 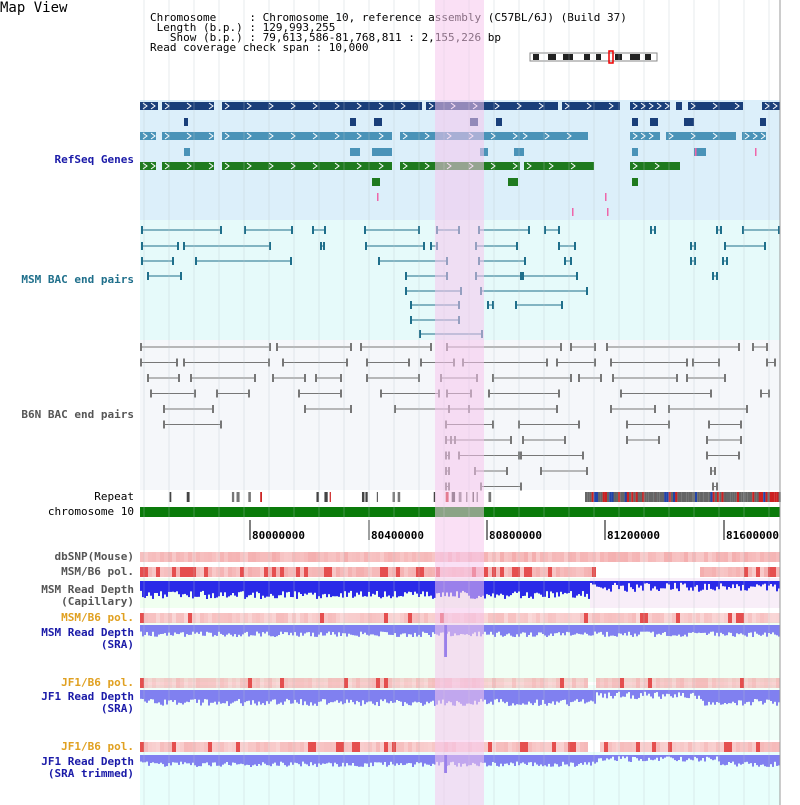 I want to click on jf1-b6-pol-trimmed-label: JF1/B6 pol., so click(x=97, y=746).